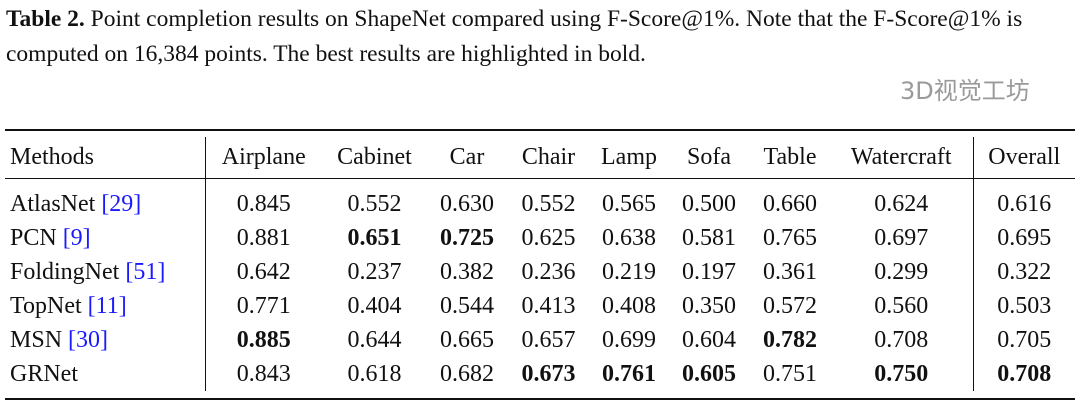  What do you see at coordinates (709, 271) in the screenshot?
I see `value-cell: 0.197` at bounding box center [709, 271].